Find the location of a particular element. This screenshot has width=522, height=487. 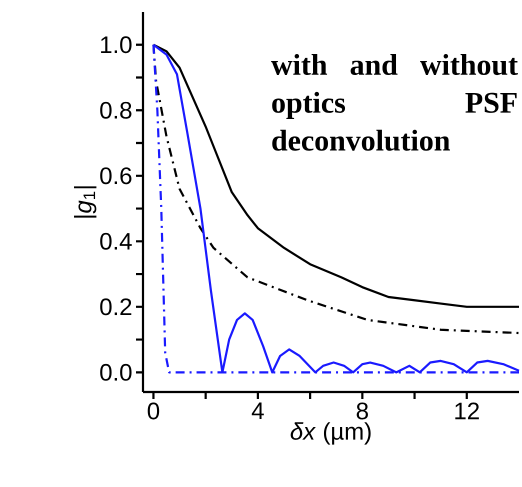

x-tick-label: 8 is located at coordinates (362, 411).